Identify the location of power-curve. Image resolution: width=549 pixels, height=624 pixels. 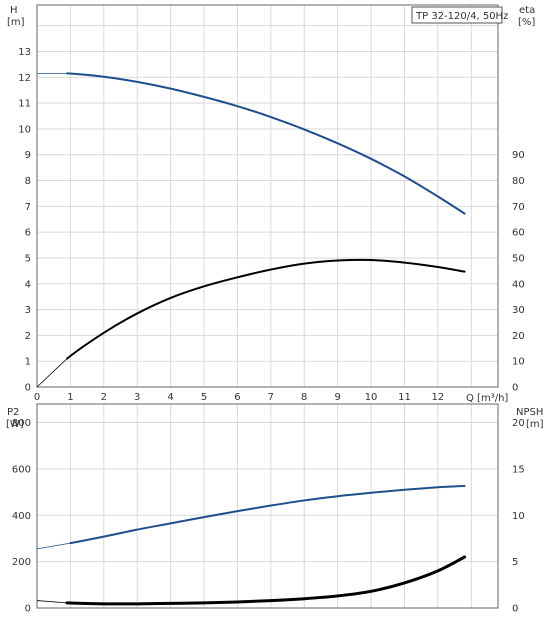
(267, 514).